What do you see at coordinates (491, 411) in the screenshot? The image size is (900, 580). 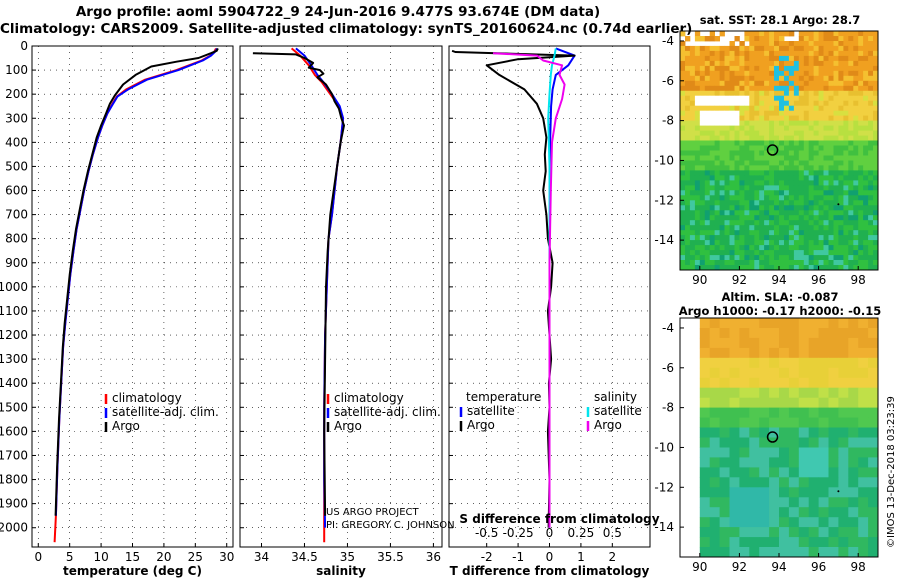 I see `diff-t-legend-label: satellite` at bounding box center [491, 411].